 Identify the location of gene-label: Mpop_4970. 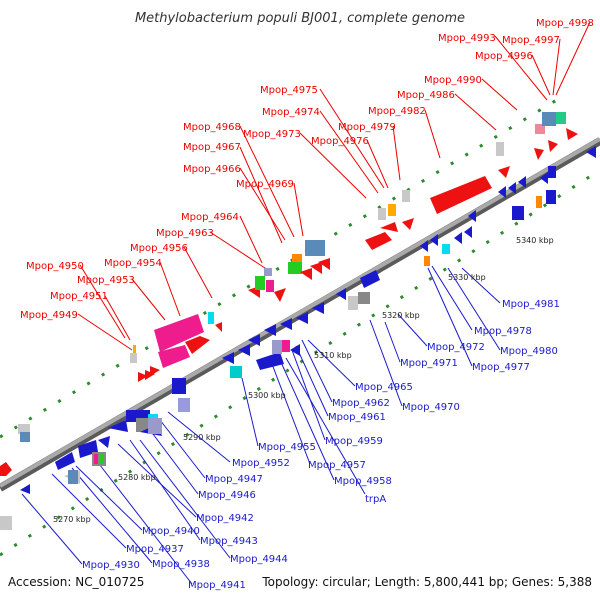
(431, 407).